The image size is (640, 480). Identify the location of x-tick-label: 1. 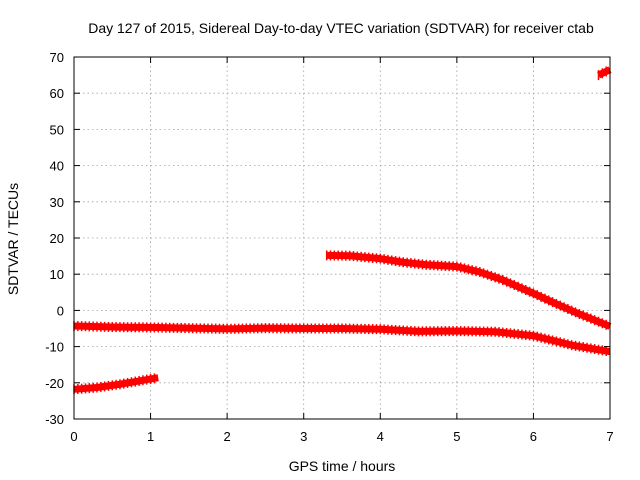
(150, 436).